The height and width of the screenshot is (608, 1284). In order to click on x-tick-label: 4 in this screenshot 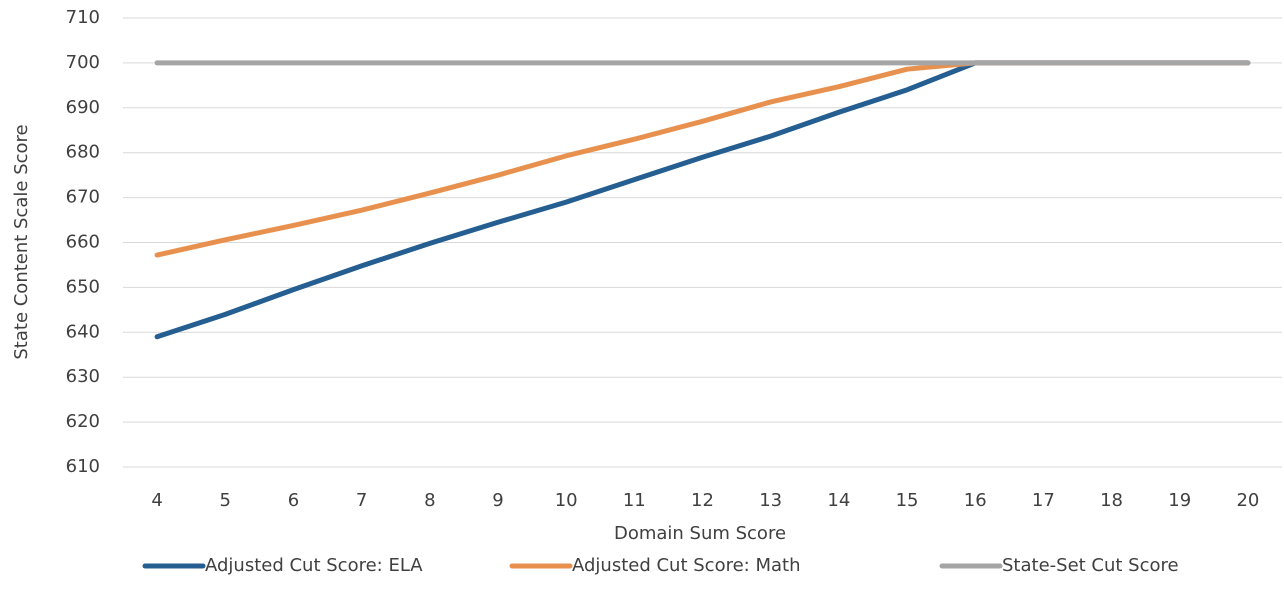, I will do `click(156, 500)`.